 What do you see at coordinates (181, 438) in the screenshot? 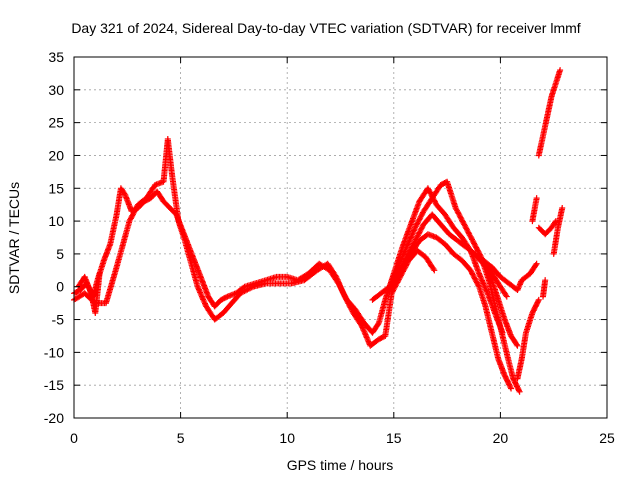
I see `x-tick-label: 5` at bounding box center [181, 438].